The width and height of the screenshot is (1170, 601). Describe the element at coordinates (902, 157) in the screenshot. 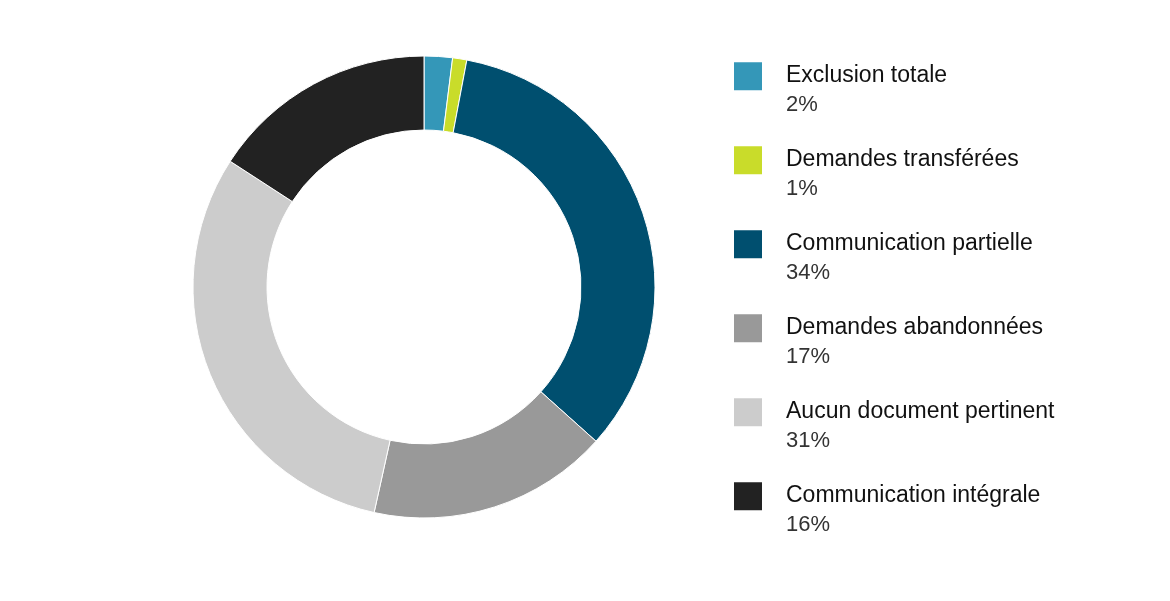

I see `legend-label: Demandes transférées` at that location.